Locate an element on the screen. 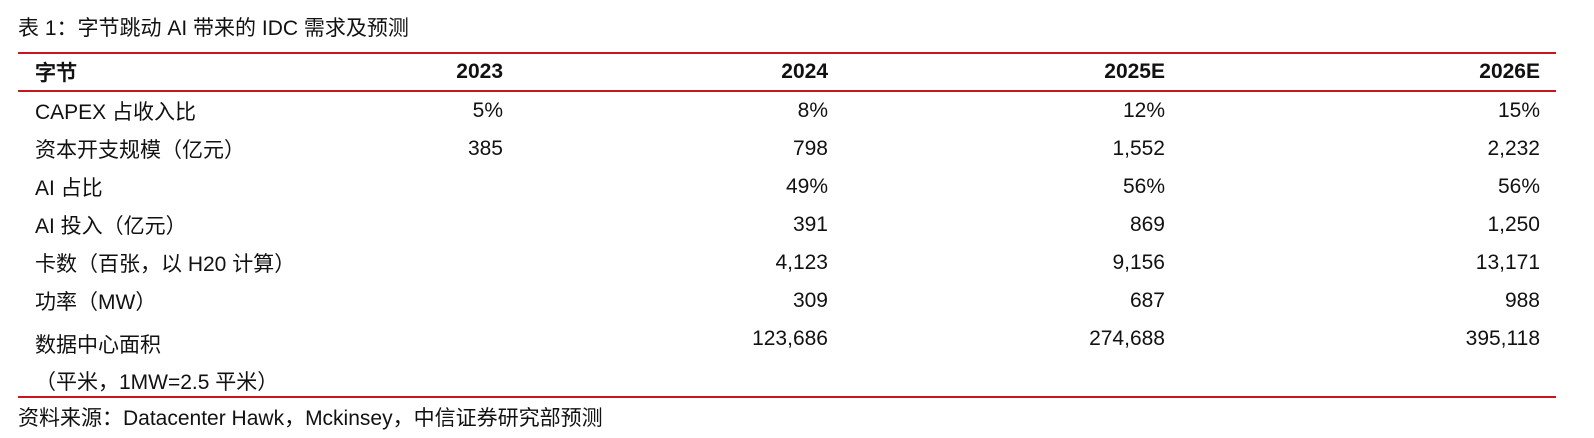  table-cell: 12% is located at coordinates (1143, 110).